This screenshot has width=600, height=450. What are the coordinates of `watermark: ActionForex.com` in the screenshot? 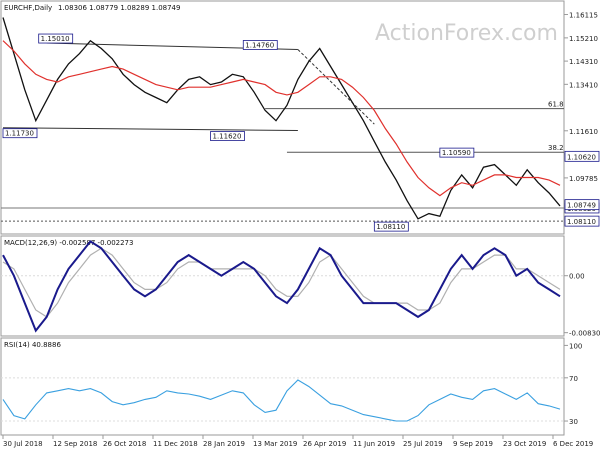 It's located at (466, 33).